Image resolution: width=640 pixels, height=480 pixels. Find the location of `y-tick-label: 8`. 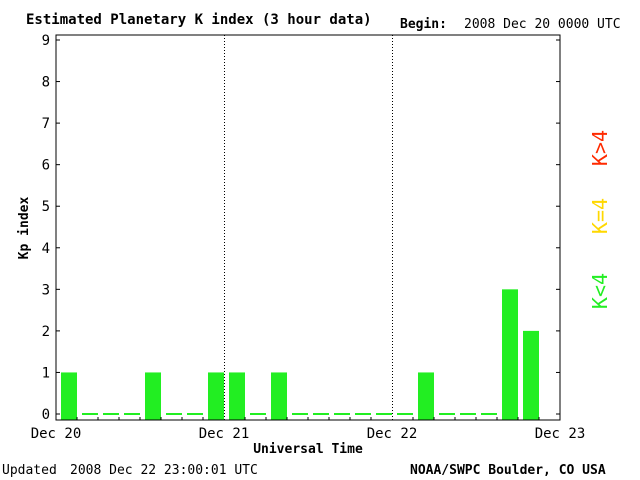

y-tick-label: 8 is located at coordinates (46, 83).